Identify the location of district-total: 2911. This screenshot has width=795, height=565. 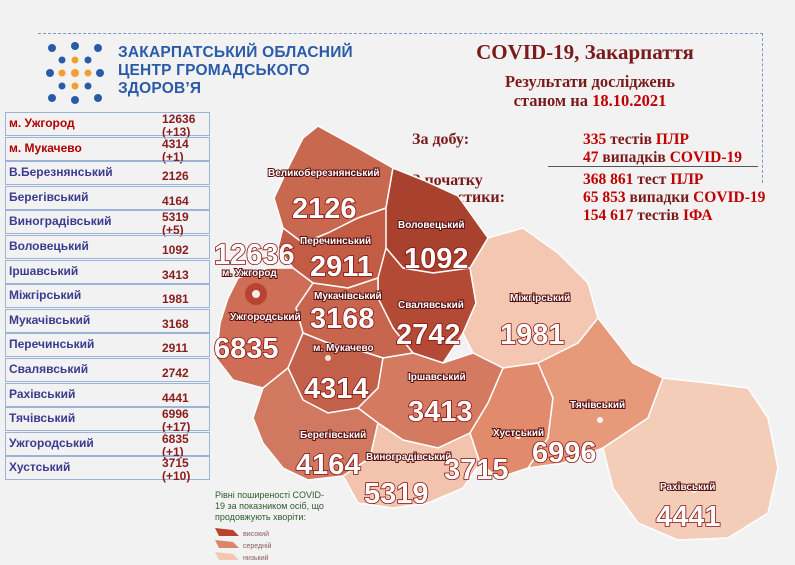
(175, 348).